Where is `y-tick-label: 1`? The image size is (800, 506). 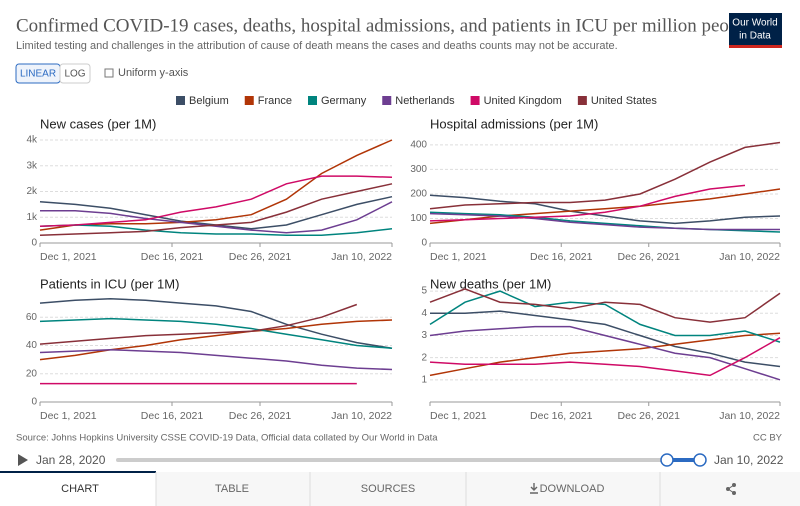 y-tick-label: 1 is located at coordinates (424, 379).